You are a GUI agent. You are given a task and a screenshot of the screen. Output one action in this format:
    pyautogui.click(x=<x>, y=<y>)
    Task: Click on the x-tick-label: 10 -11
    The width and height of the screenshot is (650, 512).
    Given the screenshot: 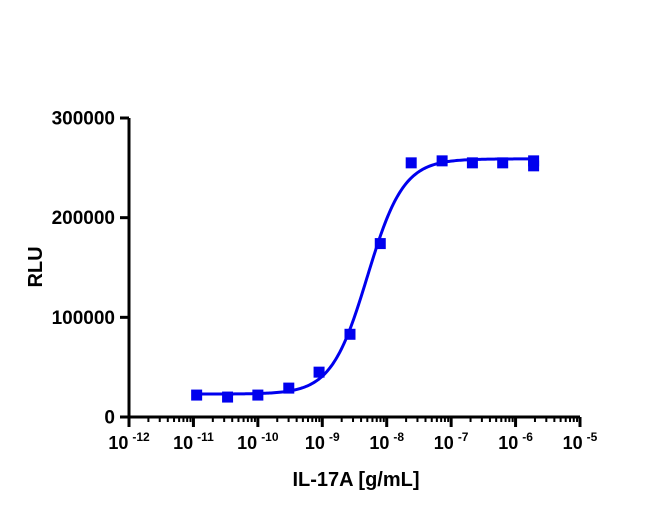 What is the action you would take?
    pyautogui.click(x=193, y=441)
    